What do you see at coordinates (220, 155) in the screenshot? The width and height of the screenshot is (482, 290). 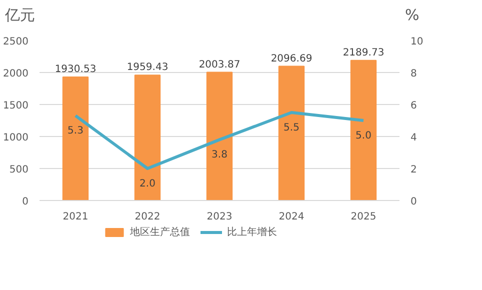 I see `data-label: 3.8` at bounding box center [220, 155].